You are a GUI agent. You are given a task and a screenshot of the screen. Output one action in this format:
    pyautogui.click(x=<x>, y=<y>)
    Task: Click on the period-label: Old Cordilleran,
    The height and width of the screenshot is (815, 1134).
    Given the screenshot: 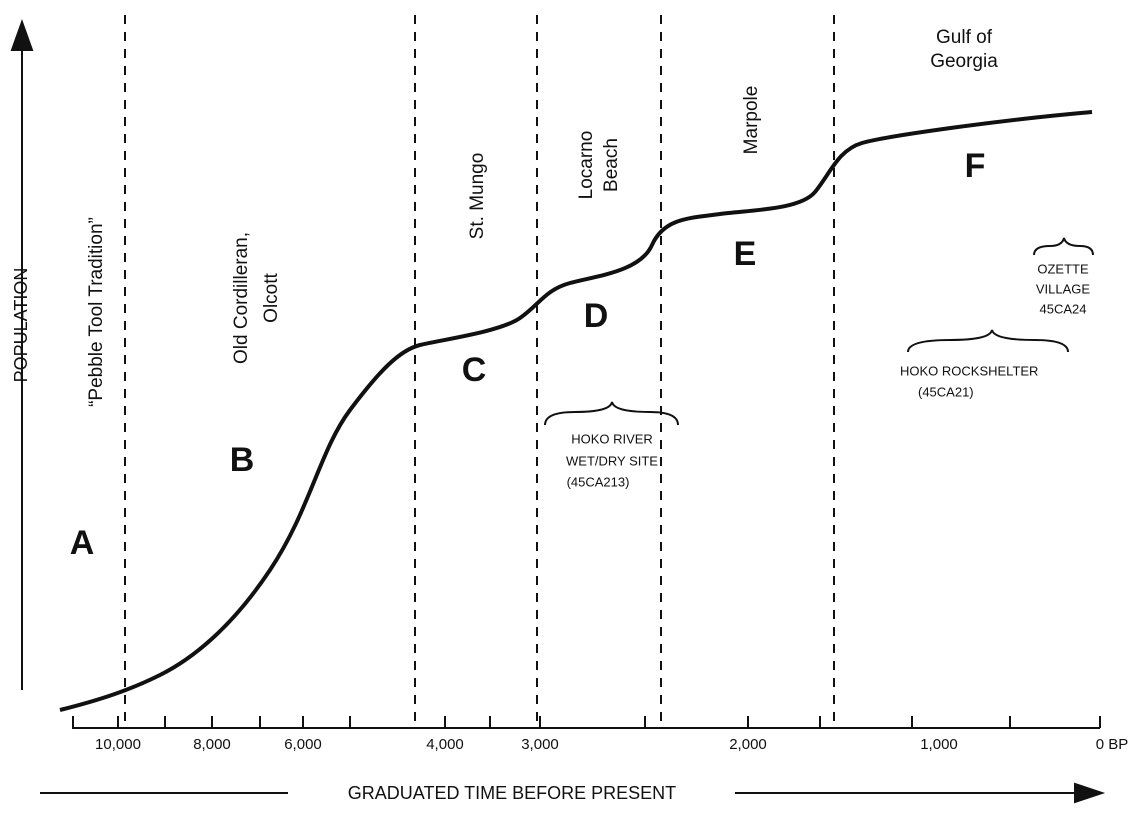 What is the action you would take?
    pyautogui.click(x=241, y=298)
    